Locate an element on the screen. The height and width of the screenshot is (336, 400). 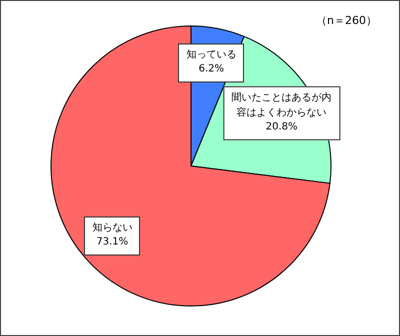
slice-label: 知らない is located at coordinates (112, 227).